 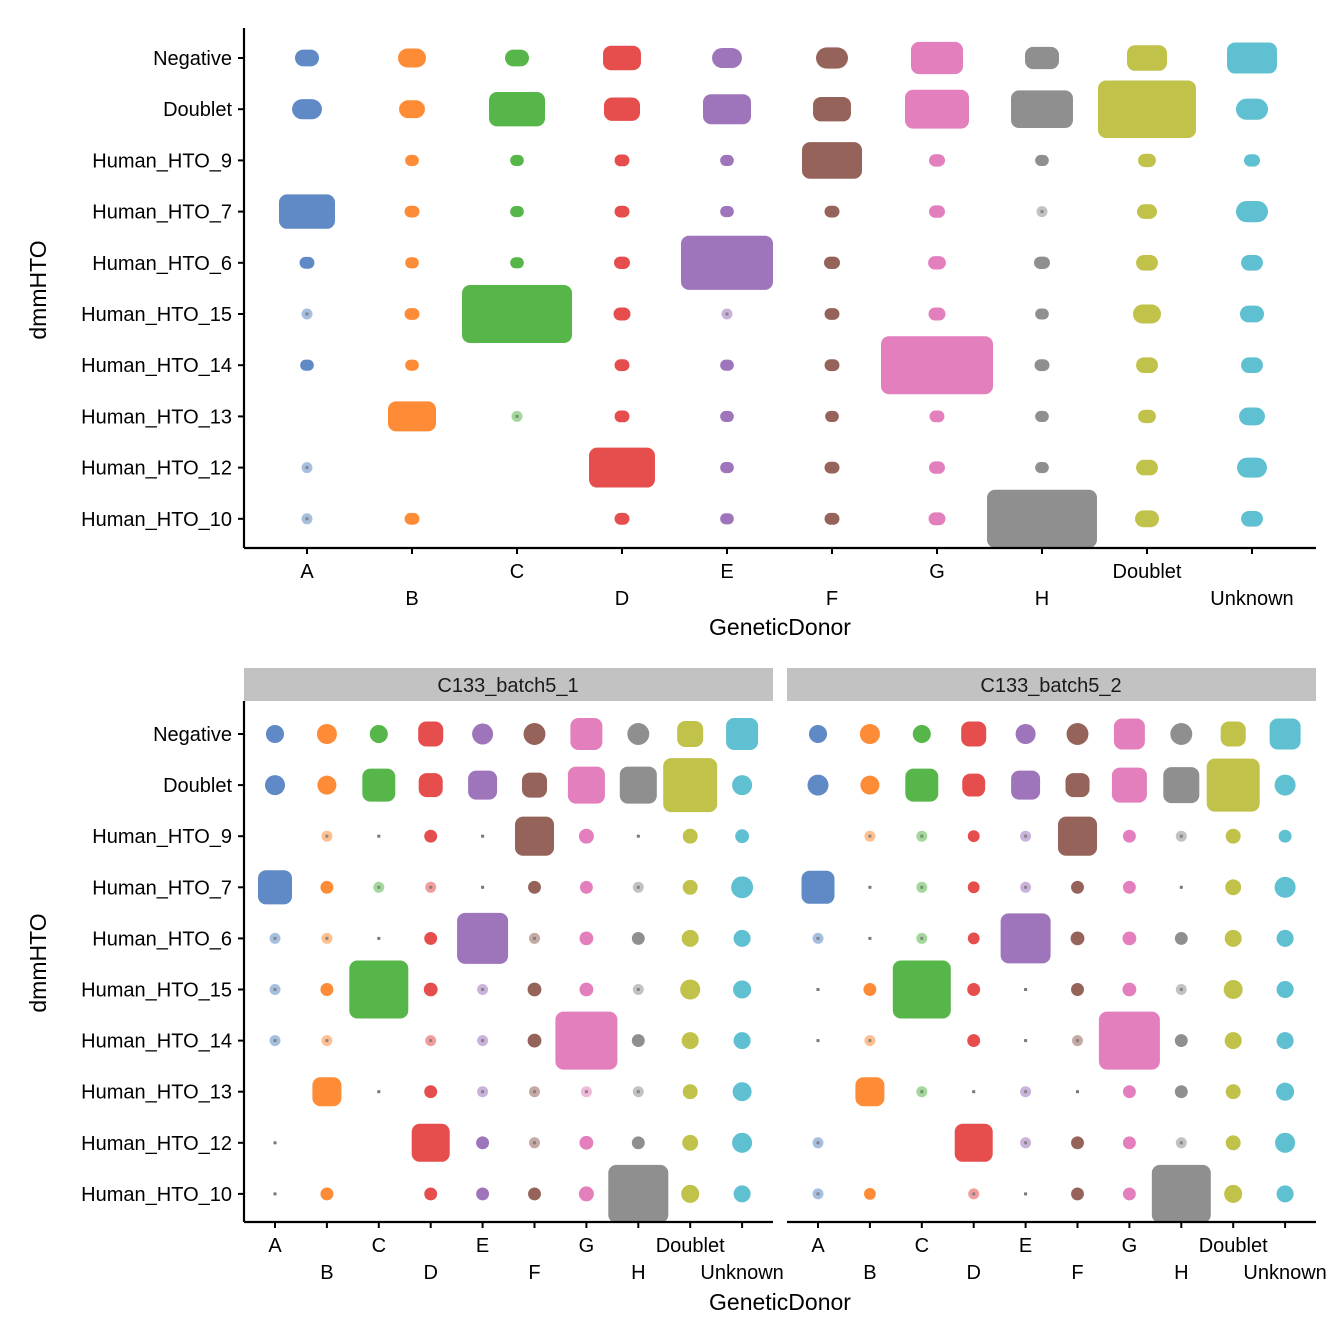 What do you see at coordinates (622, 109) in the screenshot?
I see `point-cloud-d-doublet` at bounding box center [622, 109].